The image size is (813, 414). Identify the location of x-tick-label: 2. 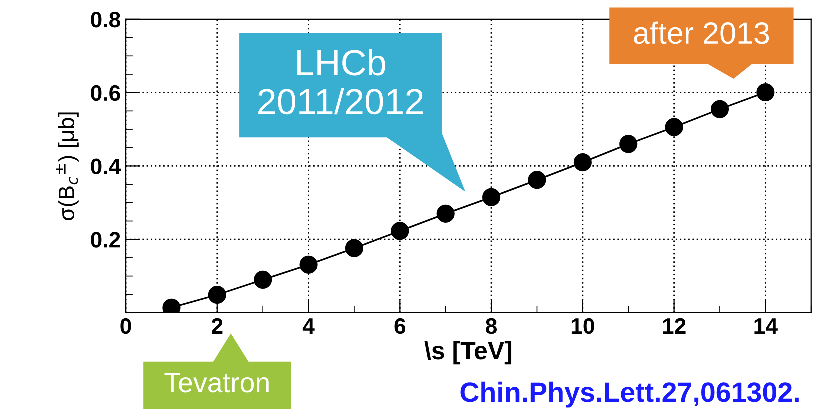
(217, 326).